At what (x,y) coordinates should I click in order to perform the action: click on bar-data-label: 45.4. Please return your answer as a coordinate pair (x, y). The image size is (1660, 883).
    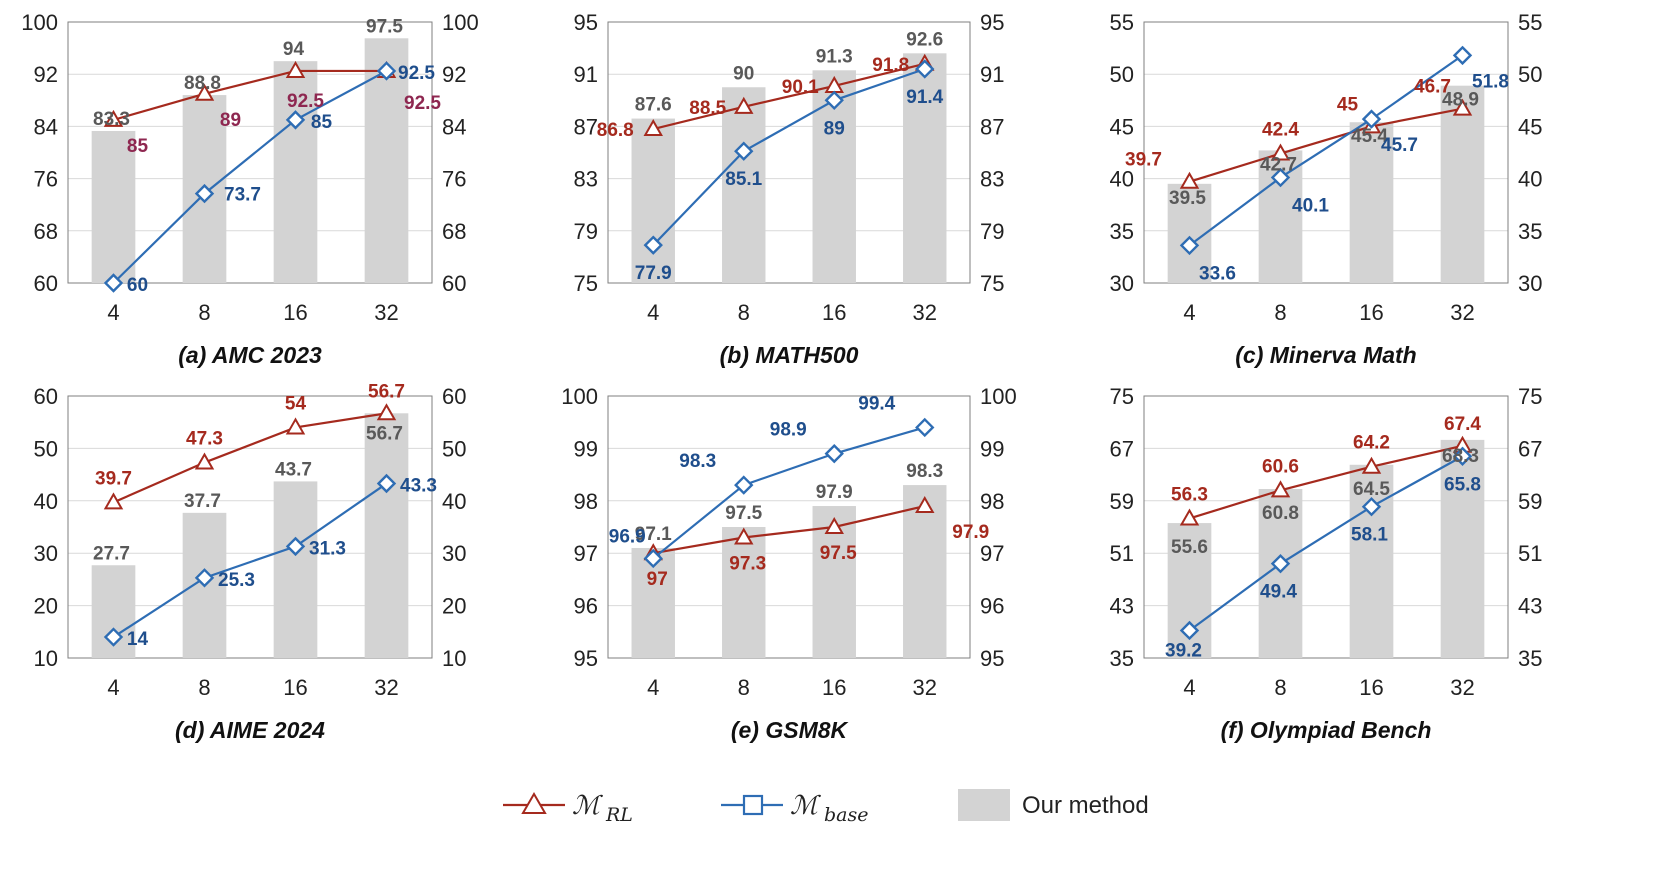
    Looking at the image, I should click on (1369, 136).